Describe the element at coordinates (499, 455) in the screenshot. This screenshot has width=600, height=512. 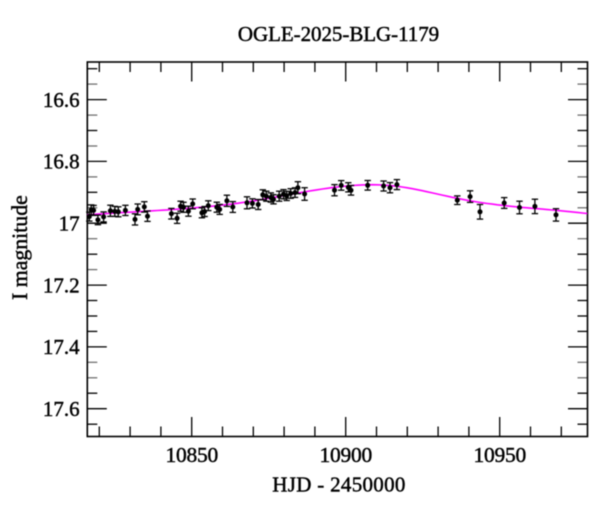
I see `svg-text: 10950` at that location.